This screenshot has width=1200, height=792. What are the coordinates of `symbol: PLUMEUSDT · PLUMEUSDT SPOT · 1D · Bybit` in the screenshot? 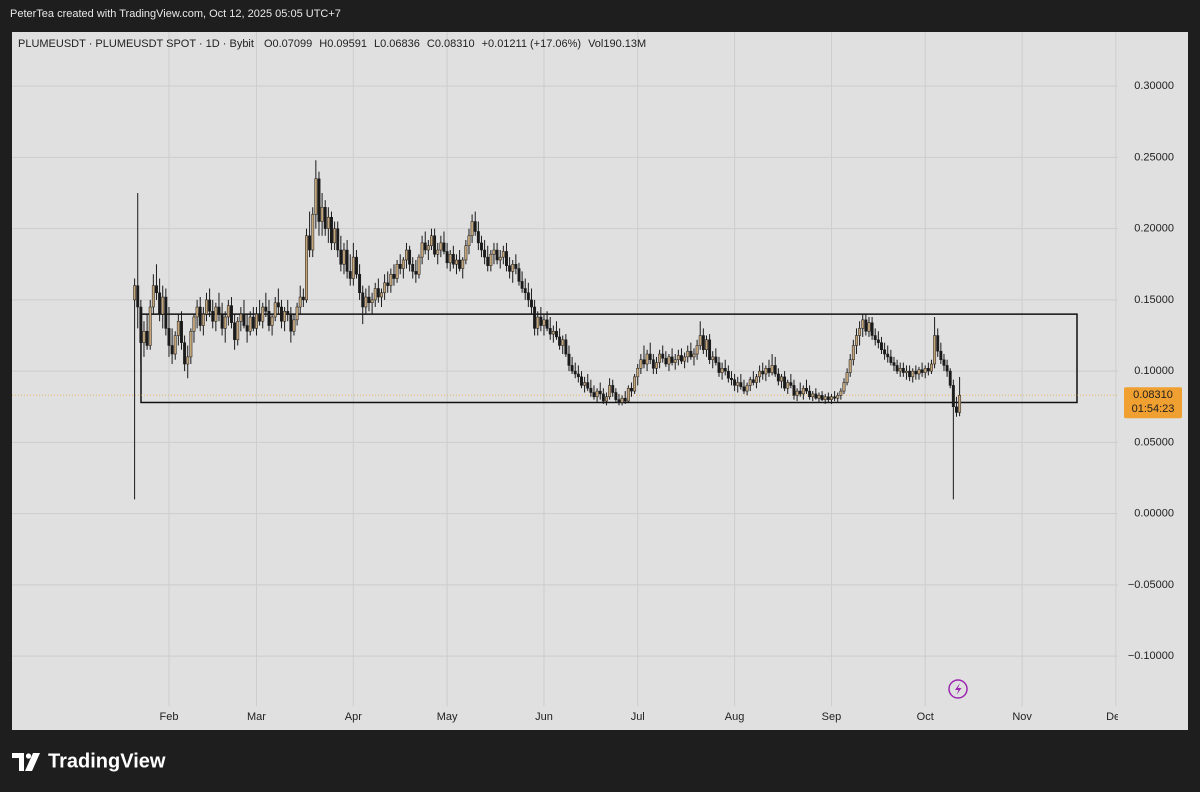 It's located at (136, 44).